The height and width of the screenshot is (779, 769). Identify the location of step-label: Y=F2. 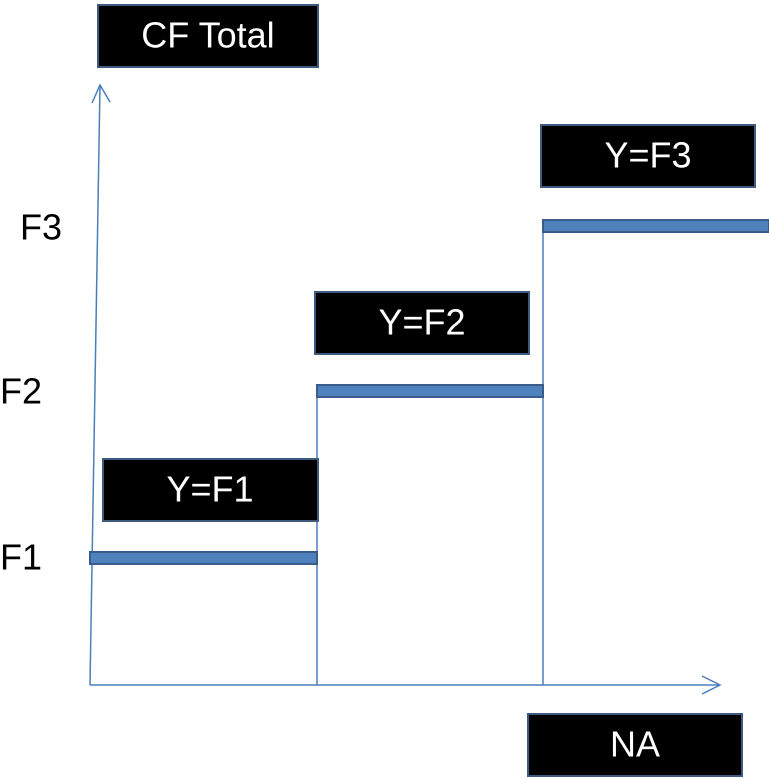
(421, 322).